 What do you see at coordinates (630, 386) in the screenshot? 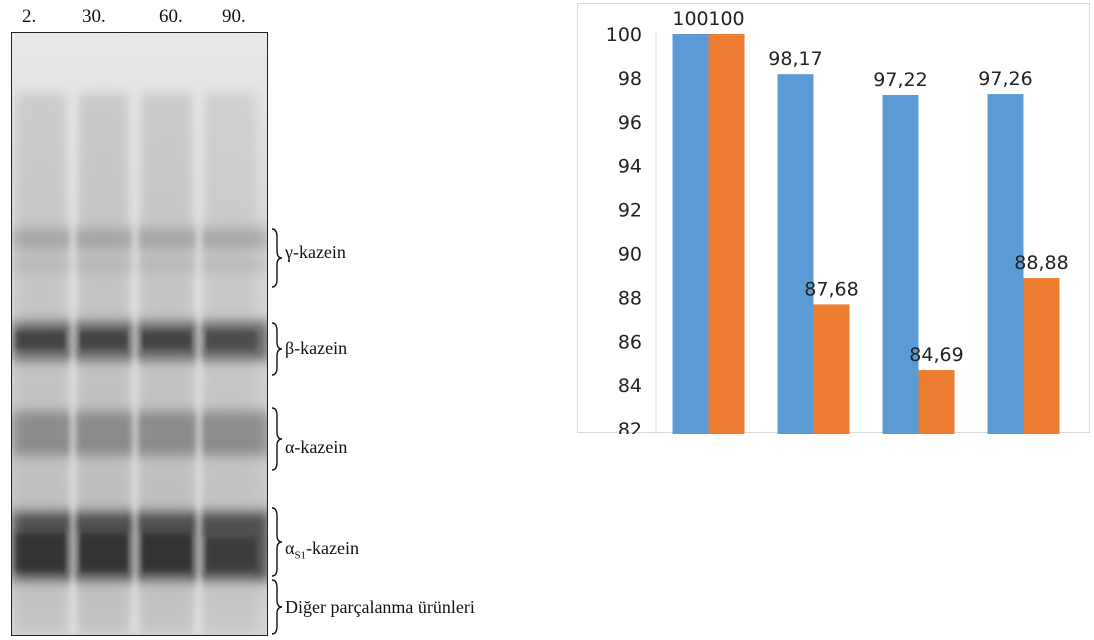
I see `y-tick-label: 84` at bounding box center [630, 386].